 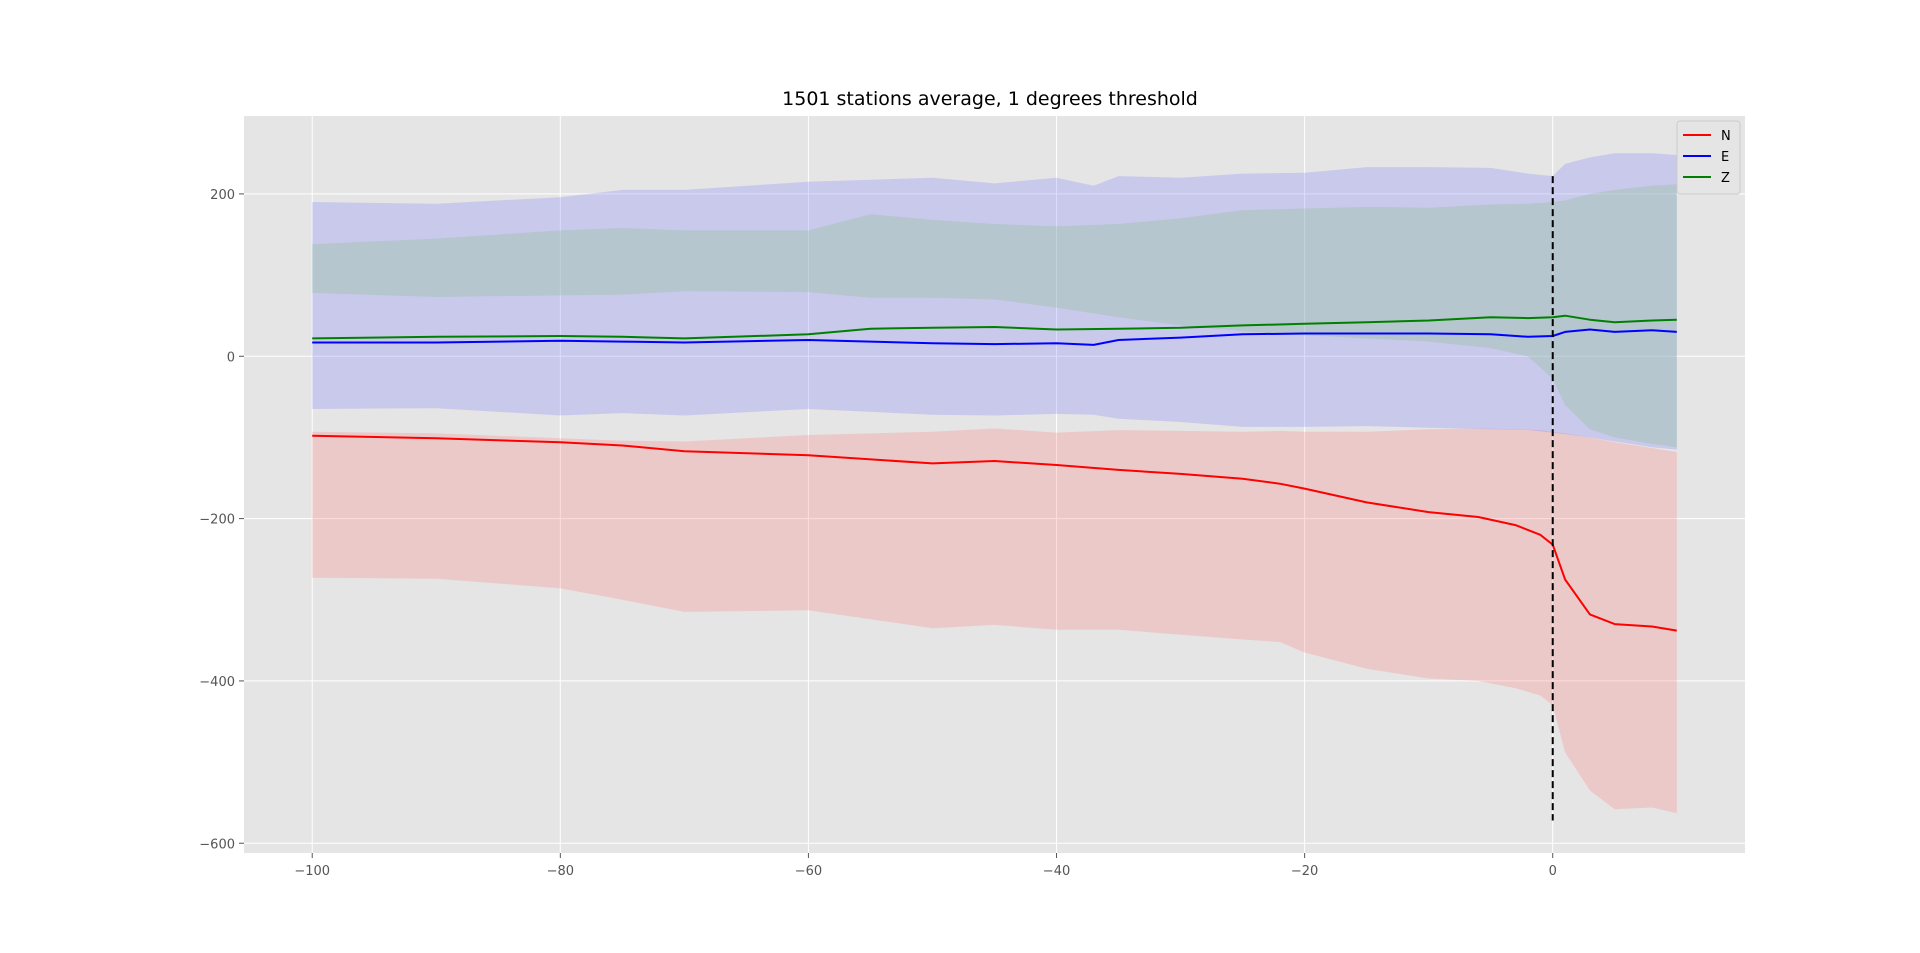 What do you see at coordinates (560, 871) in the screenshot?
I see `x-tick-label: −80` at bounding box center [560, 871].